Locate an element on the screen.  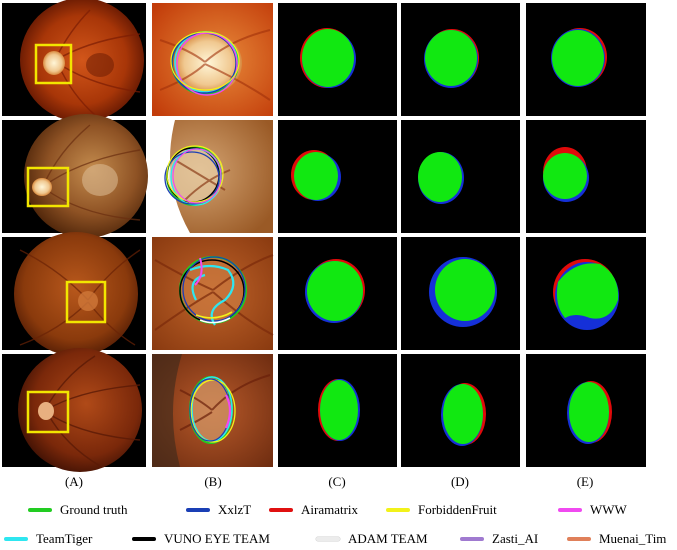
legend-label: ADAM TEAM is located at coordinates (388, 538).